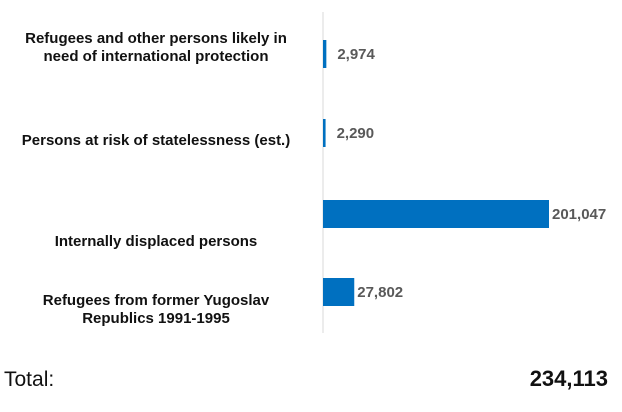 Image resolution: width=622 pixels, height=412 pixels. I want to click on data-label-refugees-international-protection: 2,974, so click(356, 54).